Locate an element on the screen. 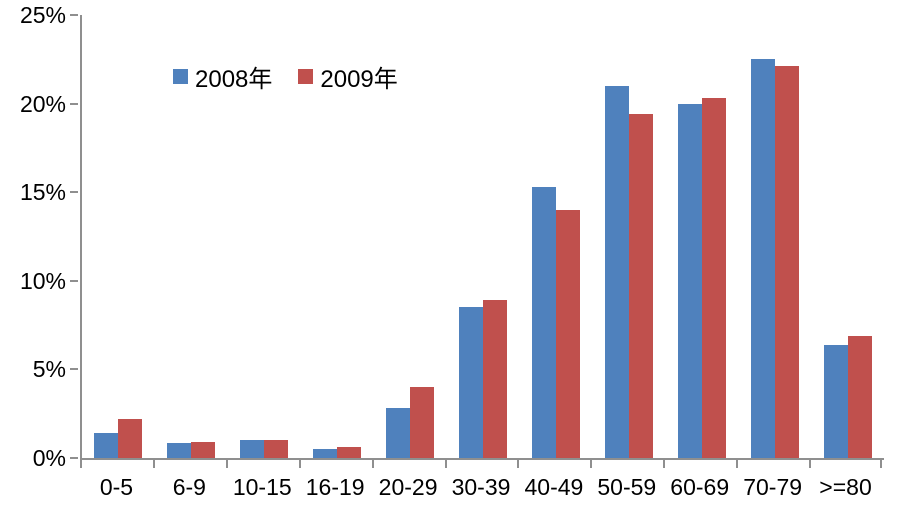 This screenshot has width=910, height=524. y-tick-label: 25% is located at coordinates (42, 15).